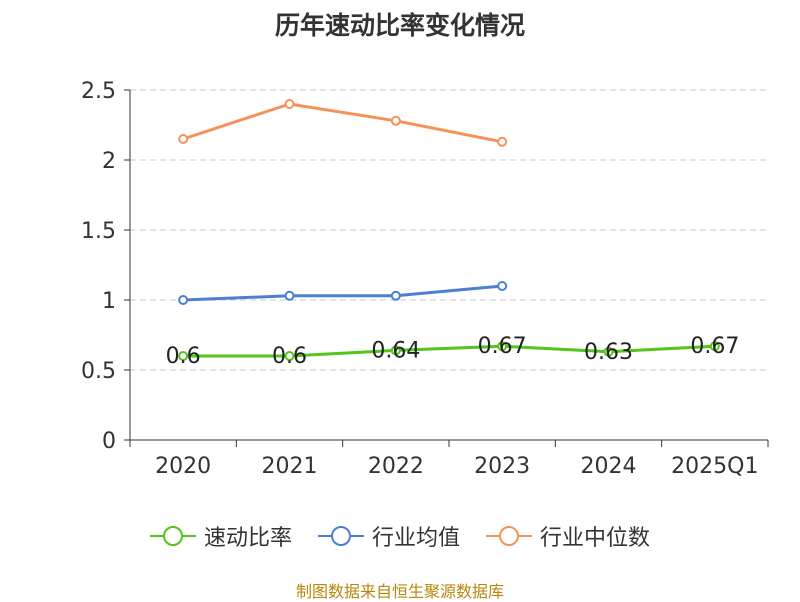 This screenshot has width=800, height=602. Describe the element at coordinates (109, 441) in the screenshot. I see `y-tick-label: 0` at that location.